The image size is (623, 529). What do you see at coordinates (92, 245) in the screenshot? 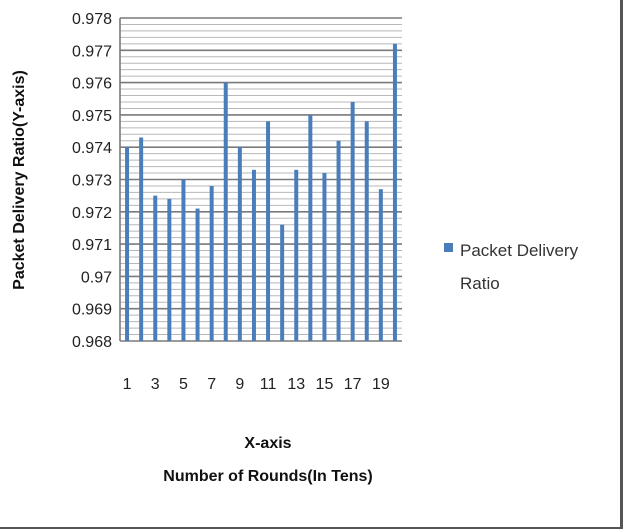
I see `y-tick-label: 0.971` at bounding box center [92, 245].